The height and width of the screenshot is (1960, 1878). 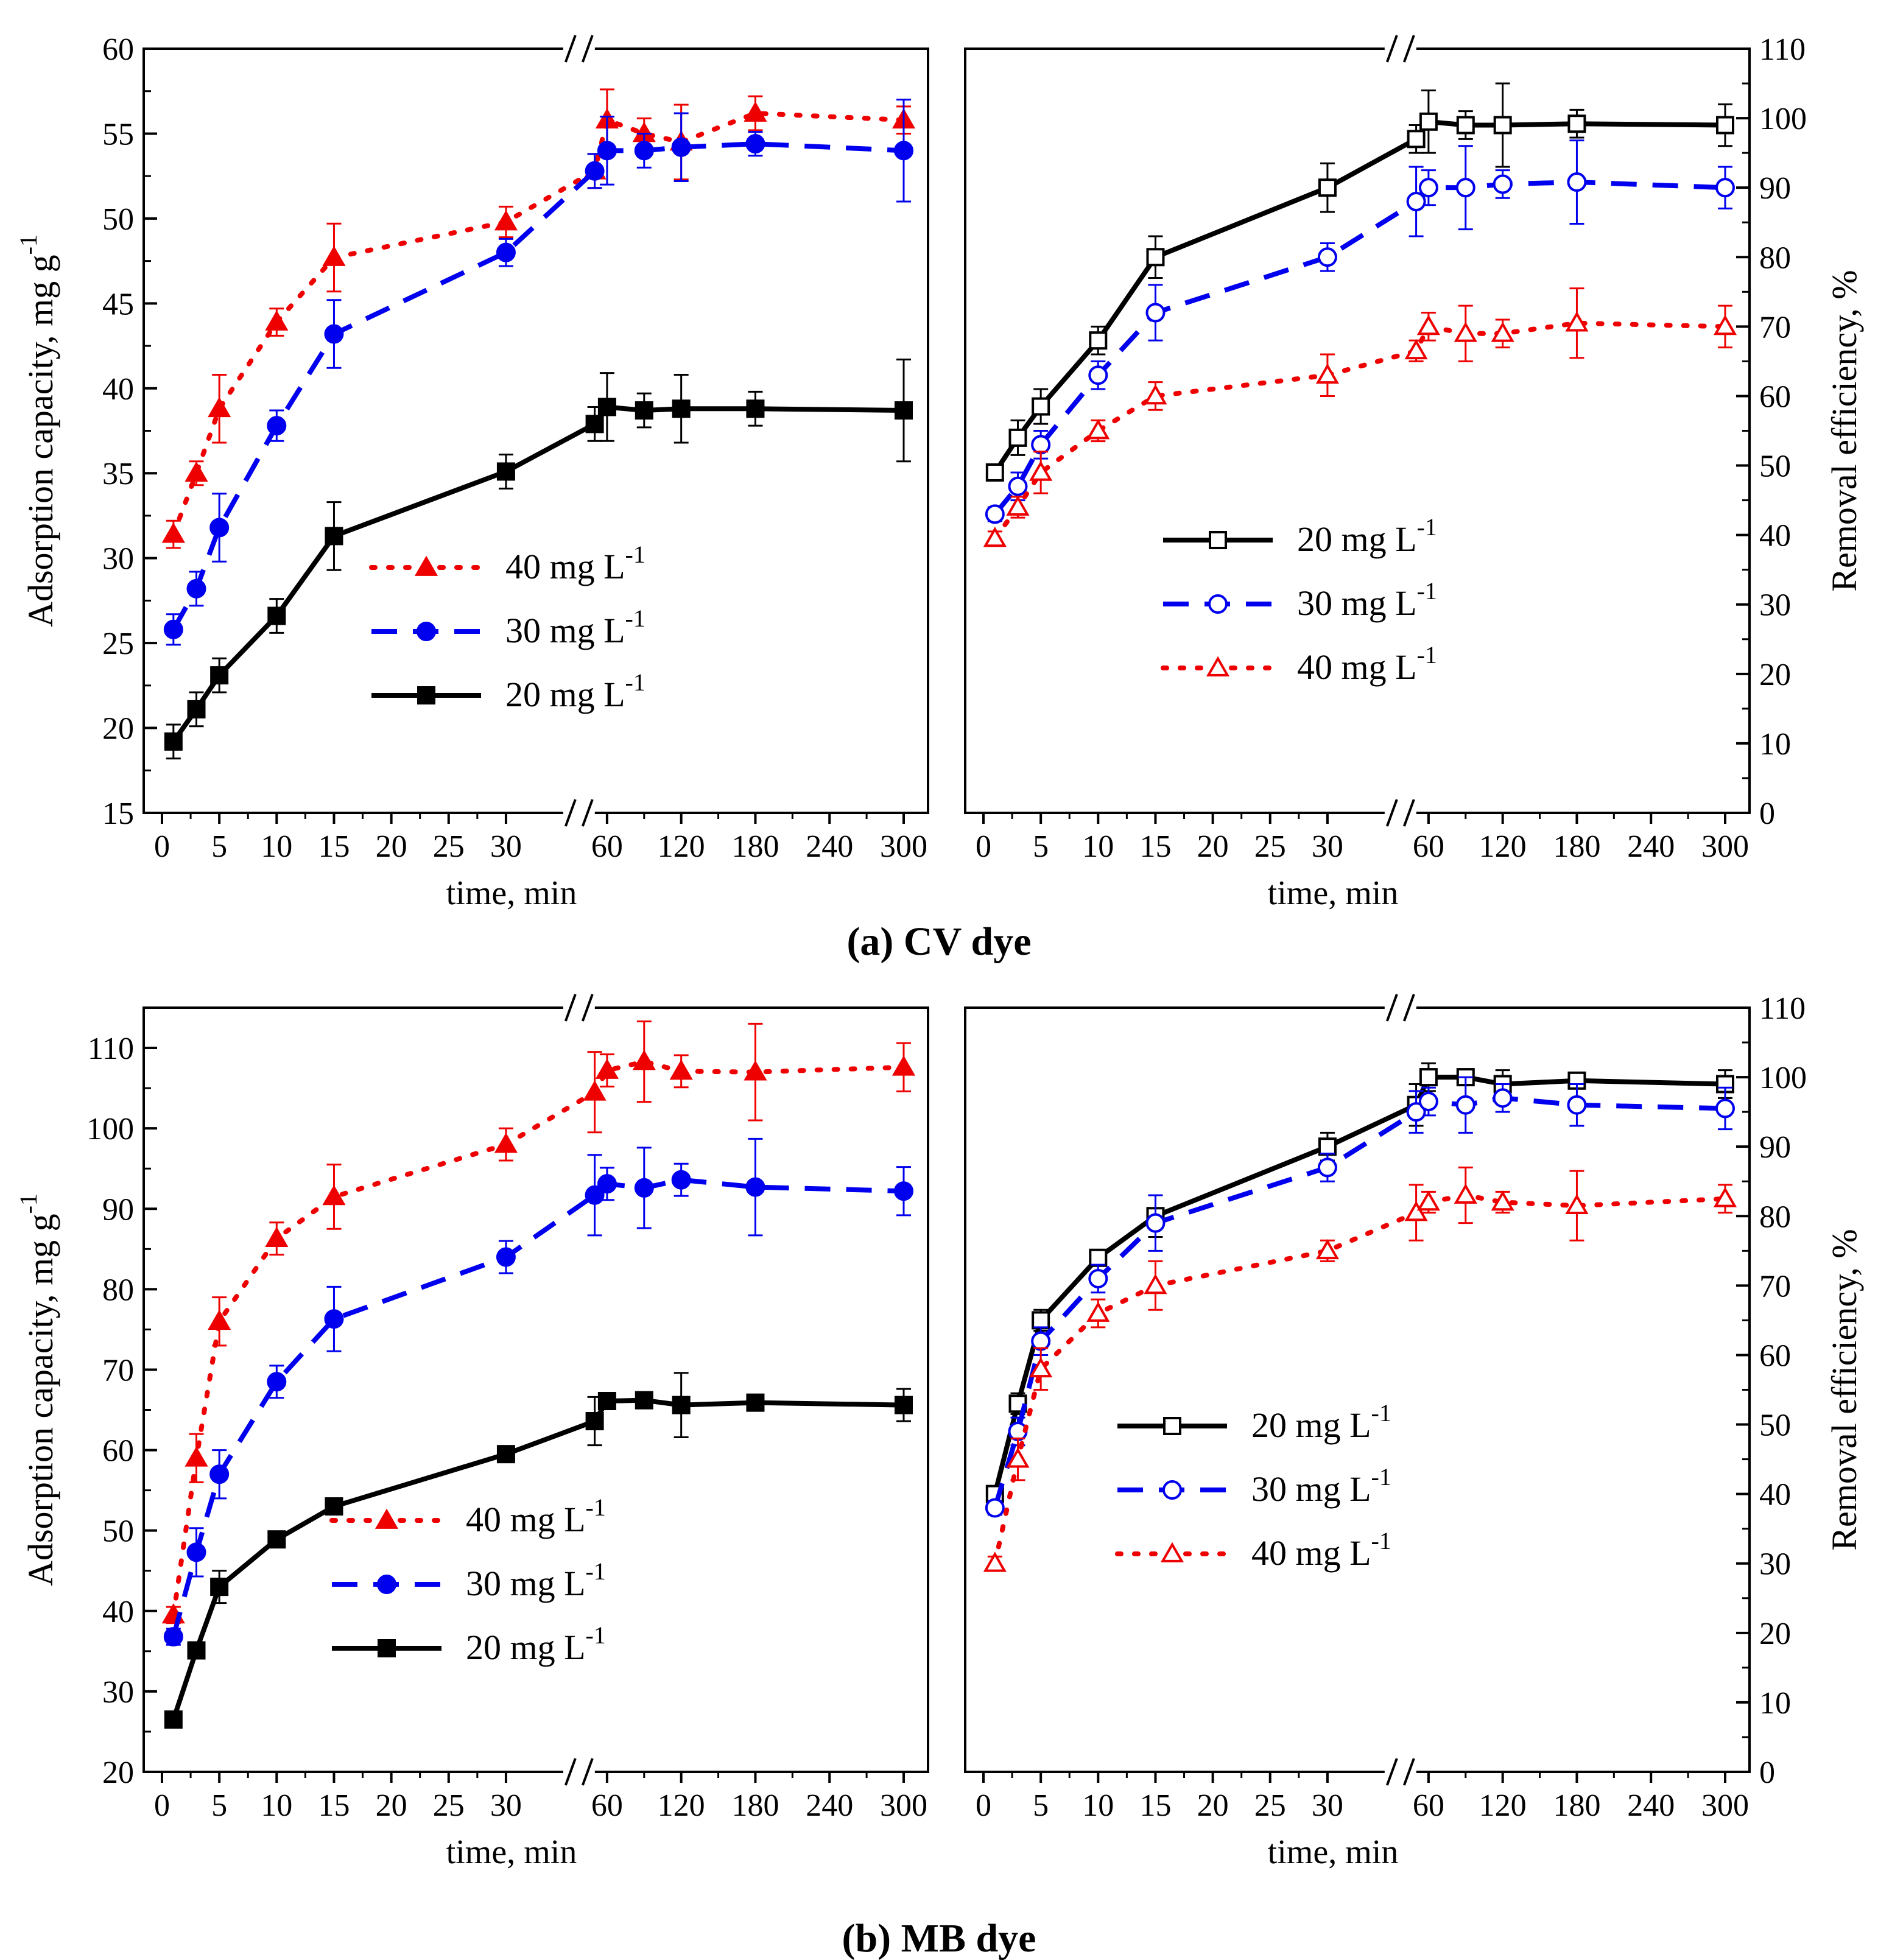 I want to click on y-tick-label: 80, so click(x=1775, y=1217).